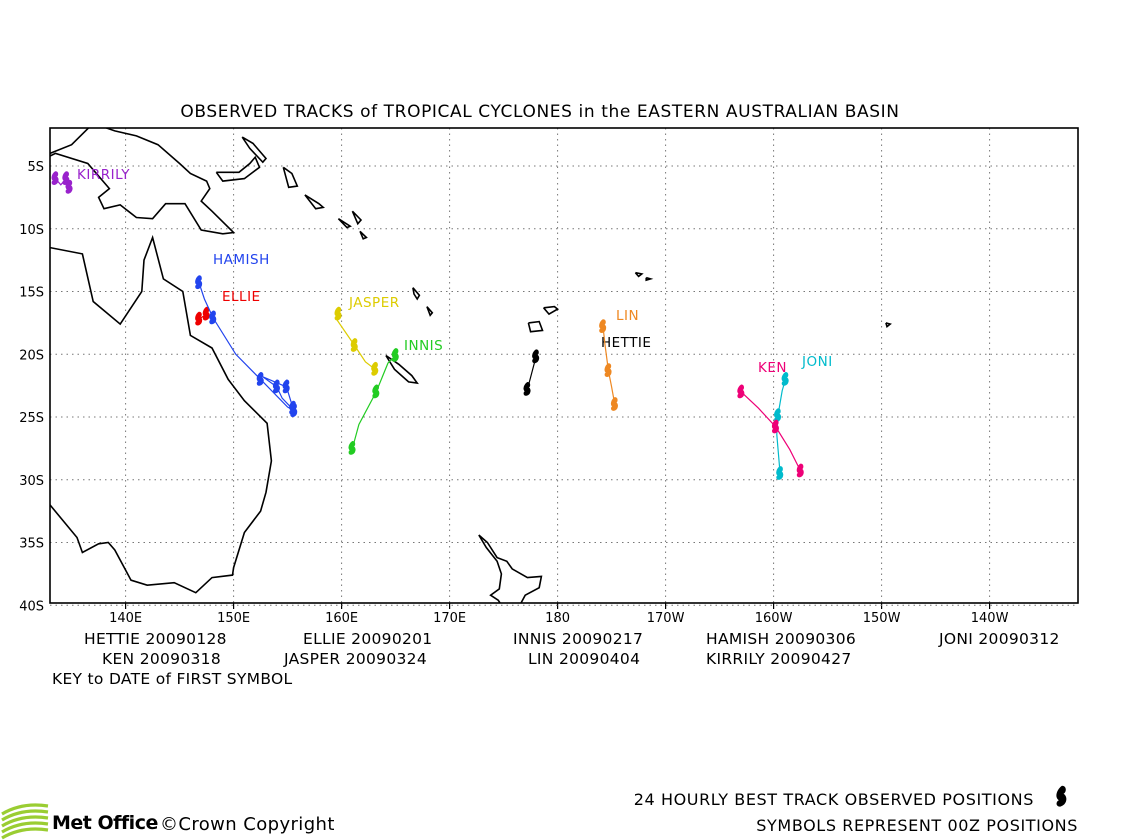  What do you see at coordinates (833, 799) in the screenshot?
I see `footer-line-1: 24 HOURLY BEST TRACK OBSERVED POSITIONS` at bounding box center [833, 799].